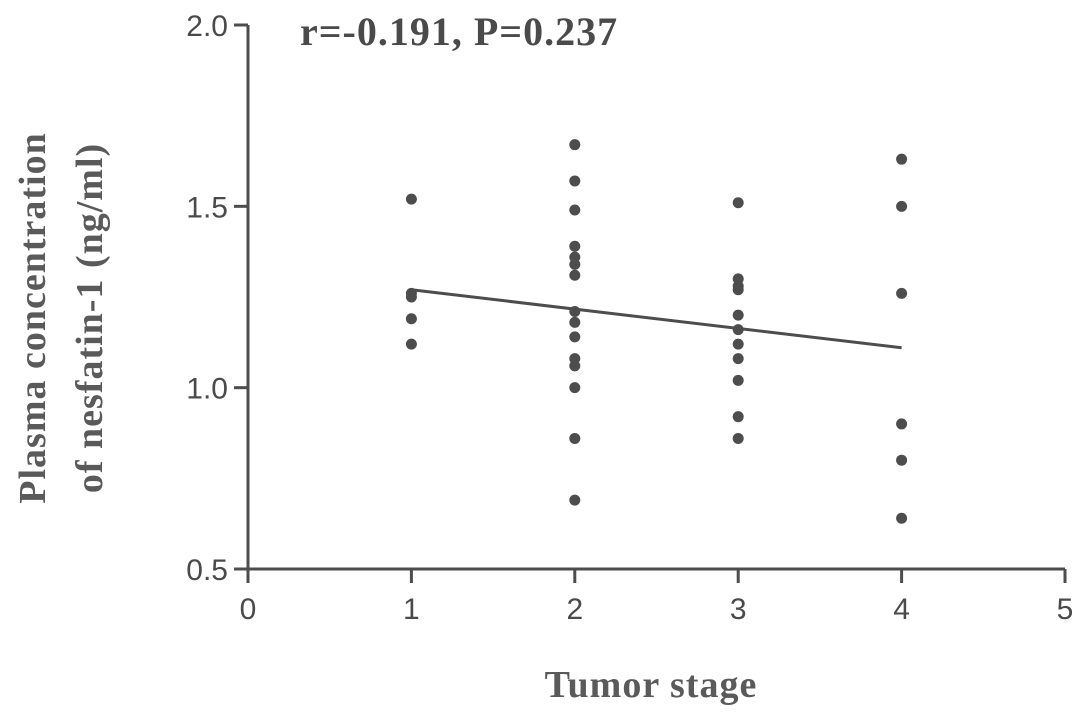 Image resolution: width=1087 pixels, height=720 pixels. I want to click on regression-line, so click(656, 319).